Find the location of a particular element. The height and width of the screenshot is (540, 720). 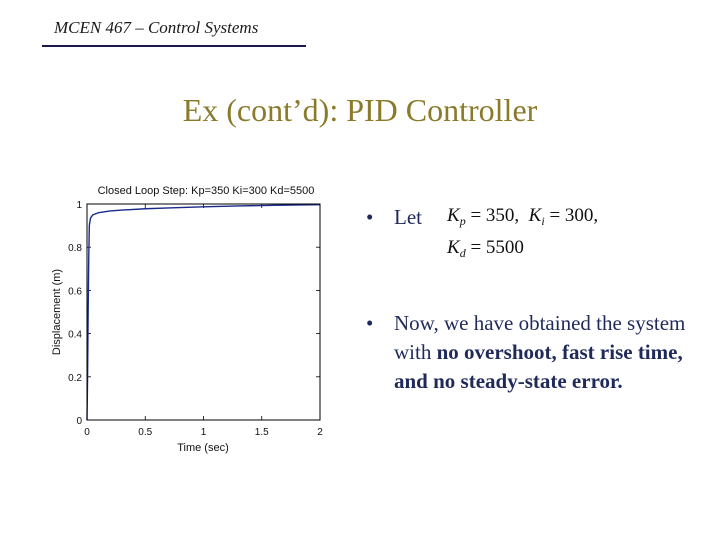

y-tick-label: 0 is located at coordinates (79, 421).